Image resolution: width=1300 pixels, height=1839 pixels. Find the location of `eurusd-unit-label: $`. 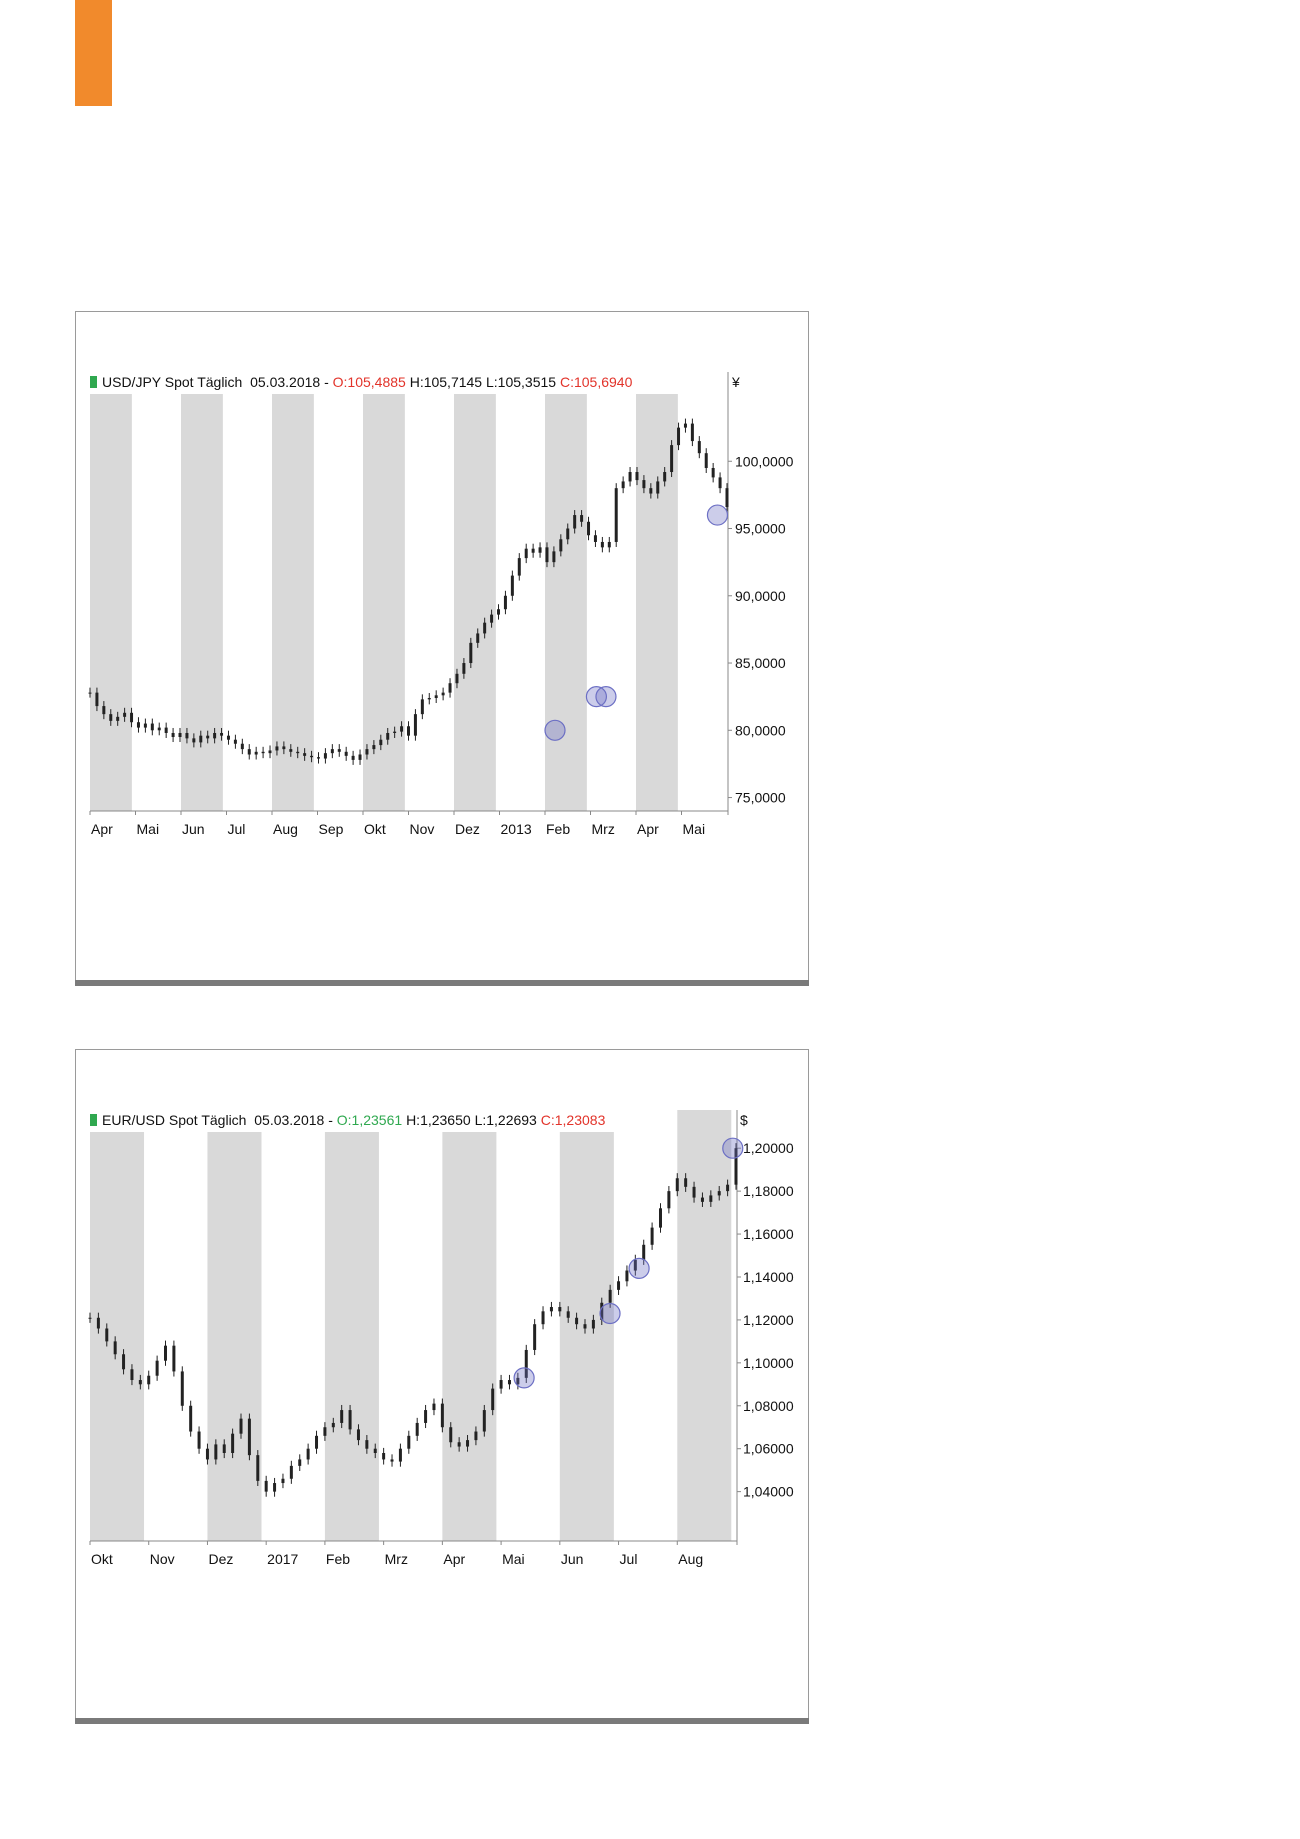

eurusd-unit-label: $ is located at coordinates (744, 1120).